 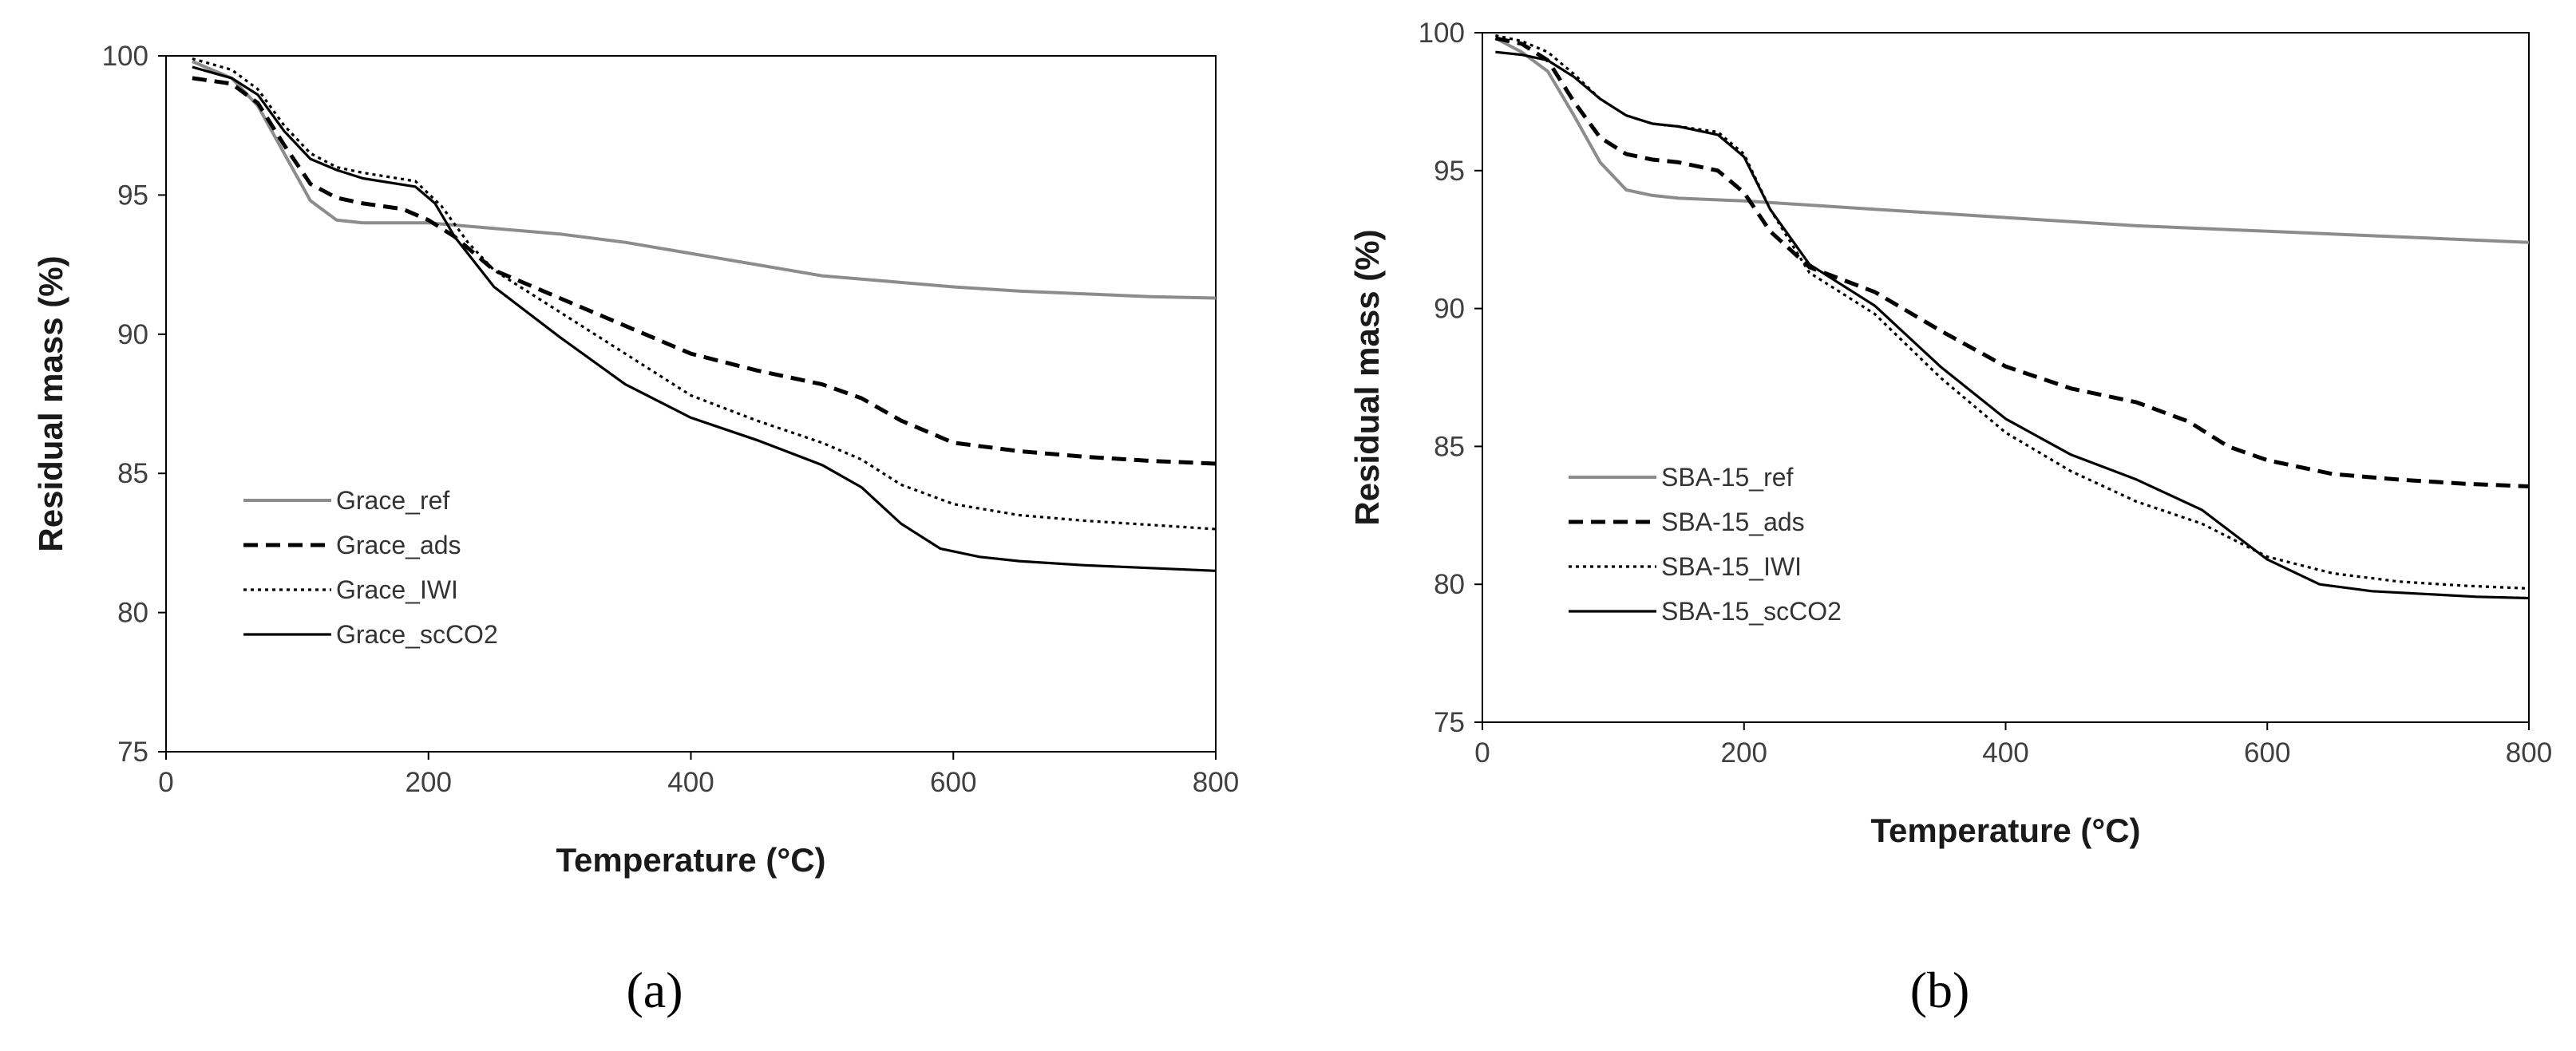 What do you see at coordinates (705, 180) in the screenshot?
I see `series-line-grace-ref` at bounding box center [705, 180].